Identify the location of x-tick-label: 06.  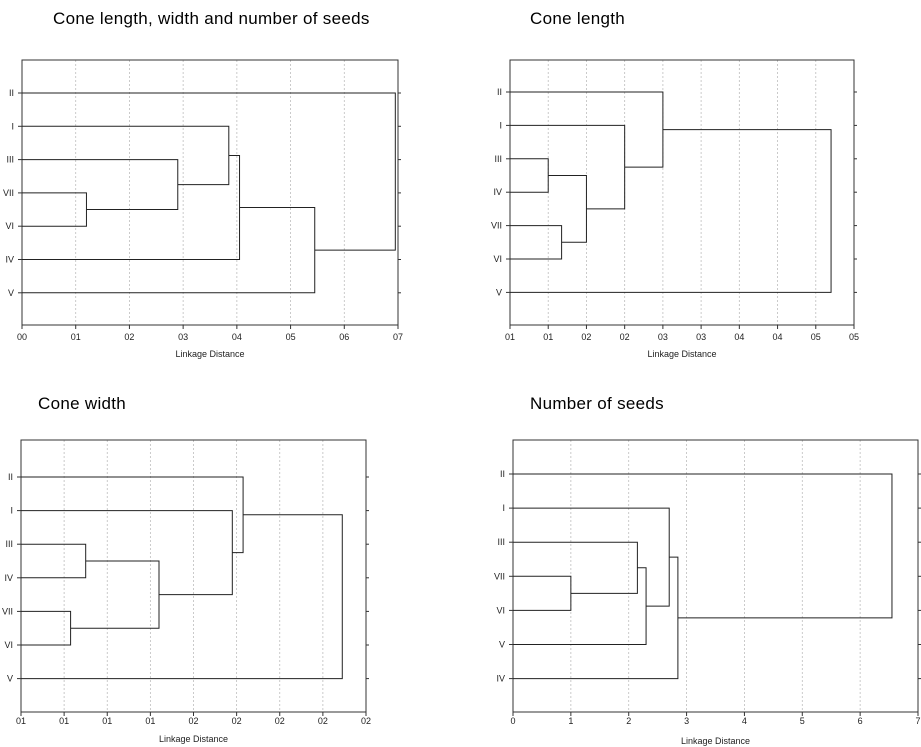
(344, 337).